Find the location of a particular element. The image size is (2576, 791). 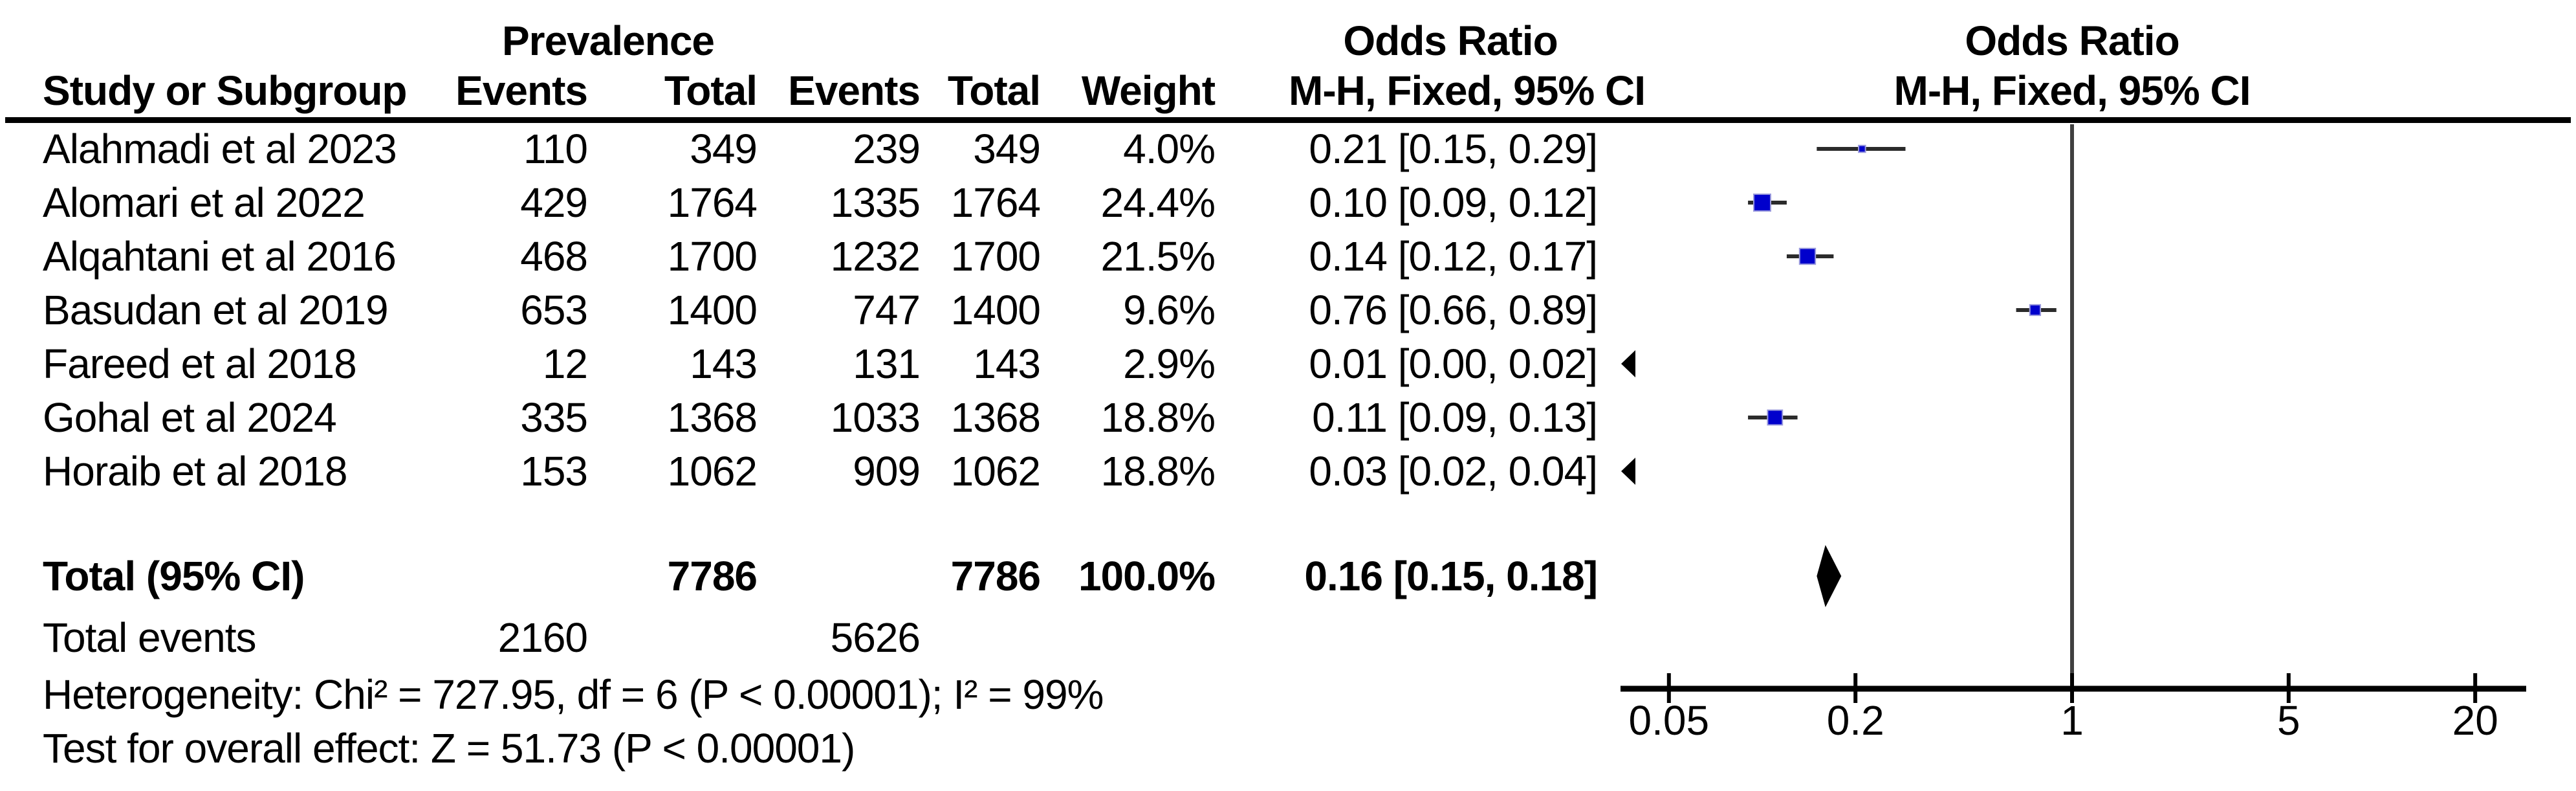

or-ci-value: 0.14 [0.12, 0.17] is located at coordinates (1454, 256).